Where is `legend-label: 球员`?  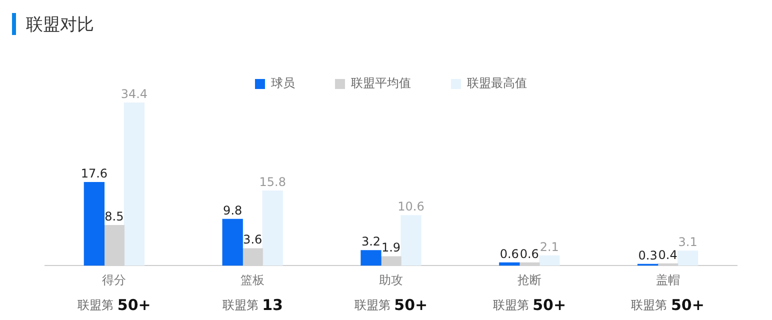 legend-label: 球员 is located at coordinates (283, 83).